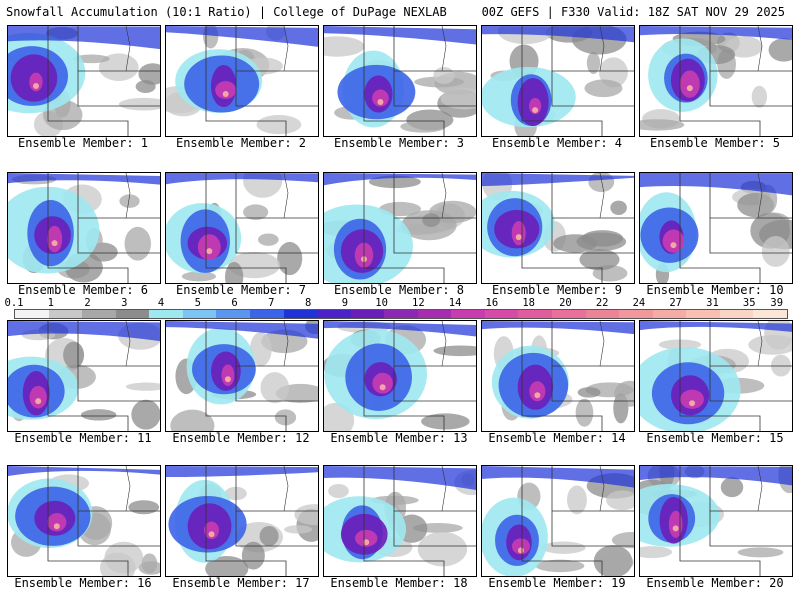  What do you see at coordinates (777, 303) in the screenshot?
I see `scale-label: 39` at bounding box center [777, 303].